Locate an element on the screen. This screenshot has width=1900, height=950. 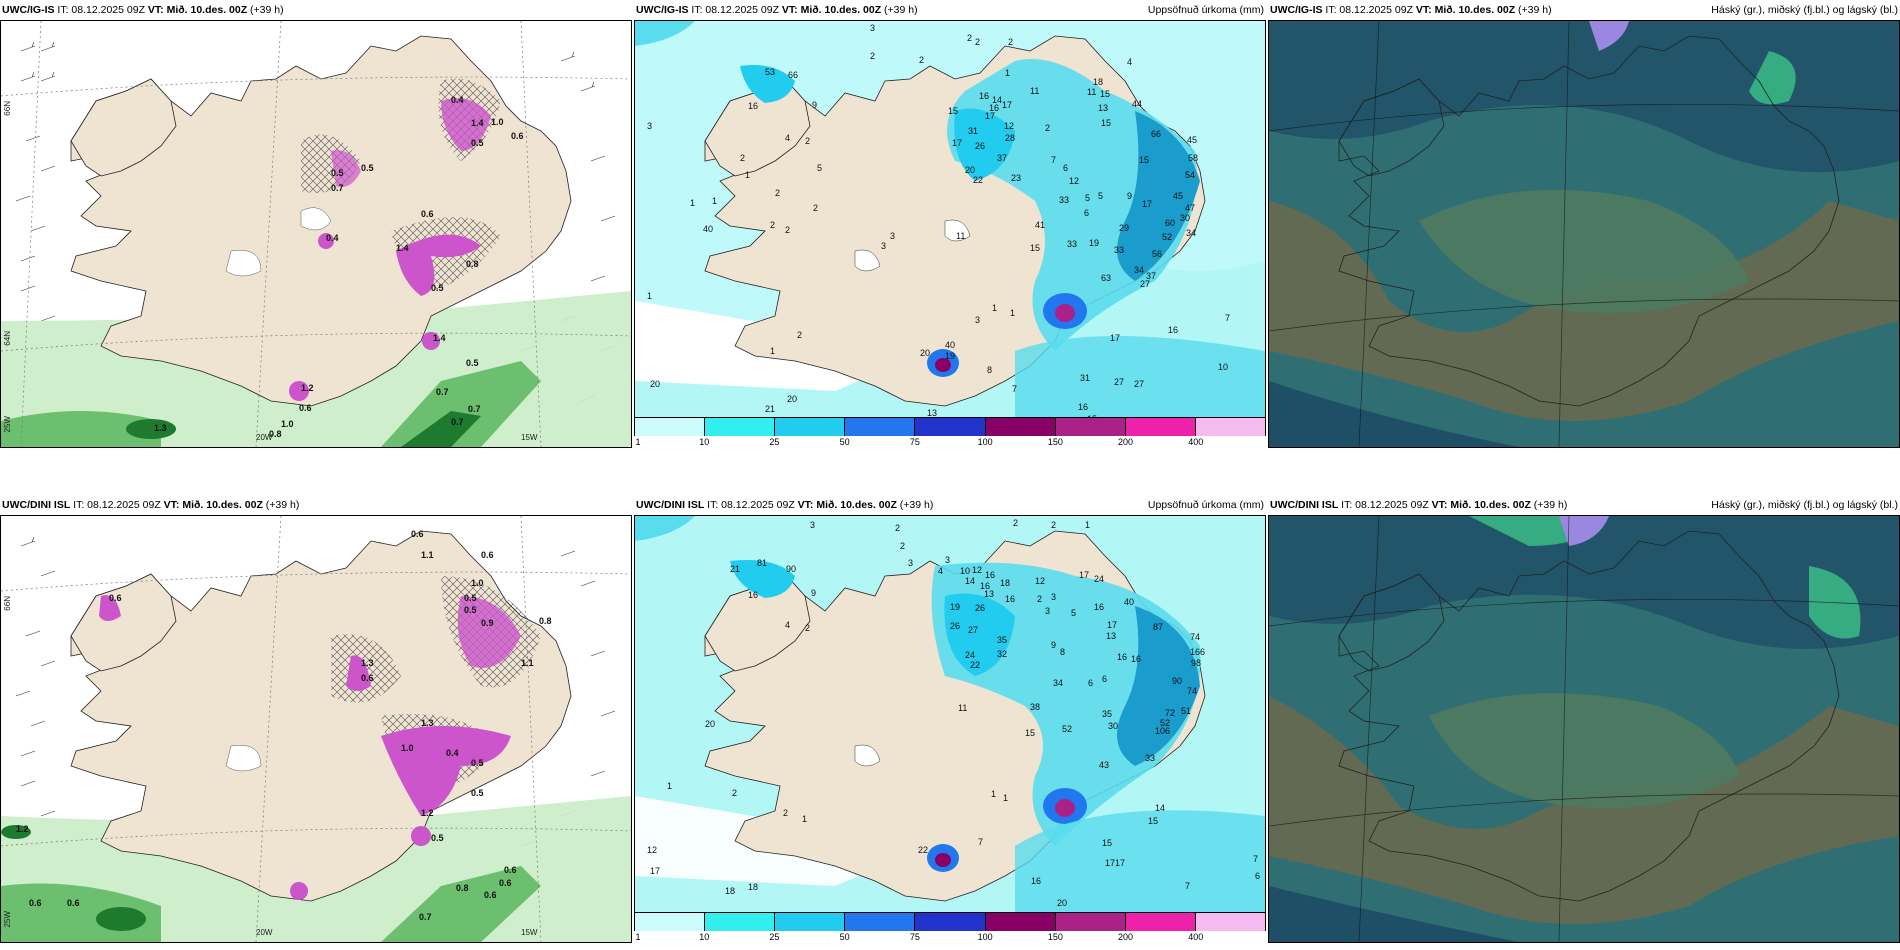
colorbar-tick-label: 200 is located at coordinates (1126, 937).